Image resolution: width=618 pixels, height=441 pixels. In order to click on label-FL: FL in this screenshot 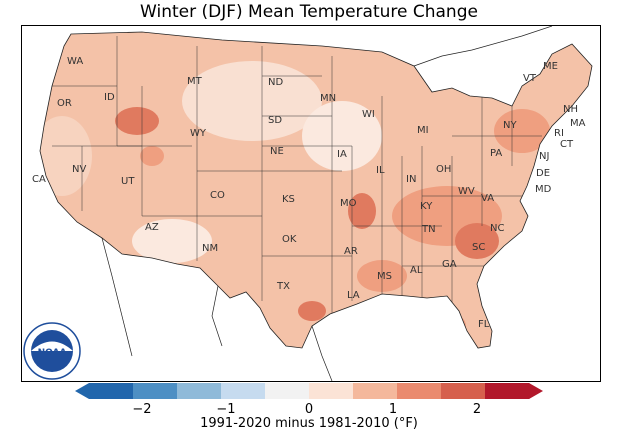, I will do `click(484, 324)`.